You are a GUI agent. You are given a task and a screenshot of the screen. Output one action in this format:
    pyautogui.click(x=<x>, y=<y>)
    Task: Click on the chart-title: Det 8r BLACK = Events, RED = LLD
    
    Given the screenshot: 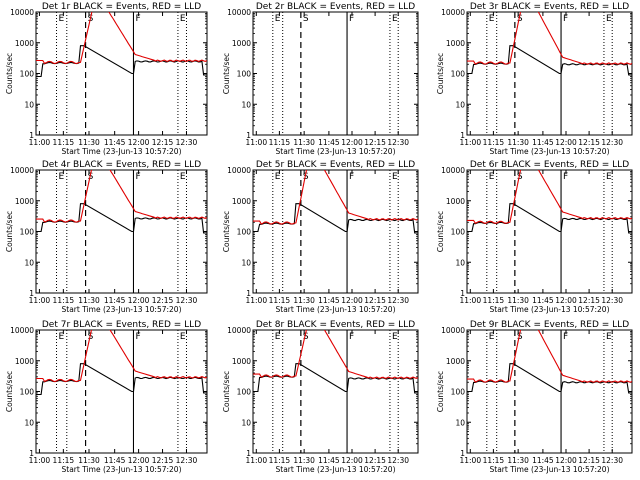 What is the action you would take?
    pyautogui.click(x=335, y=325)
    